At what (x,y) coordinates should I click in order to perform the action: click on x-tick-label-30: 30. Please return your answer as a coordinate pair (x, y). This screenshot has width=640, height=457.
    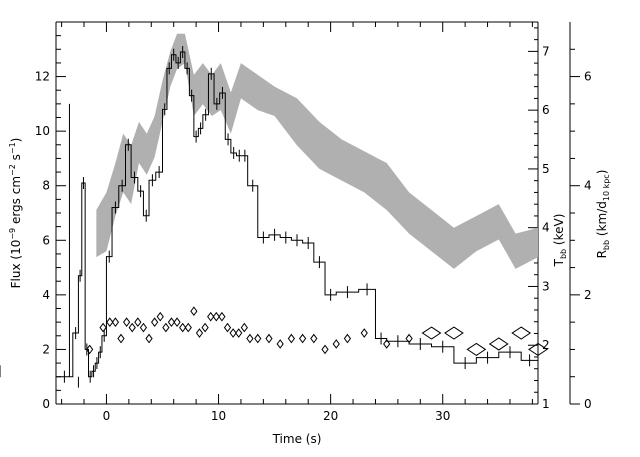
    Looking at the image, I should click on (442, 416).